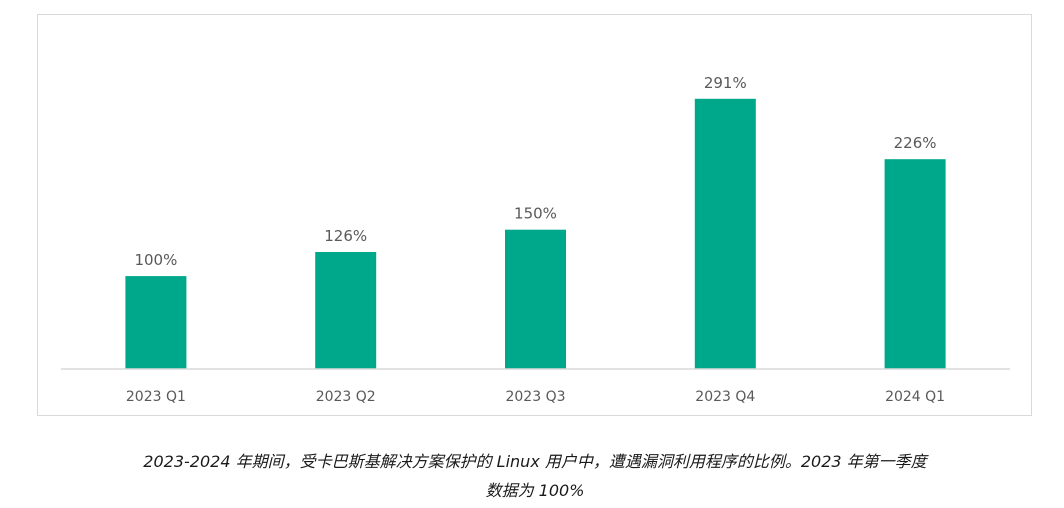  Describe the element at coordinates (725, 83) in the screenshot. I see `data-label-2023-q4: 291%` at that location.